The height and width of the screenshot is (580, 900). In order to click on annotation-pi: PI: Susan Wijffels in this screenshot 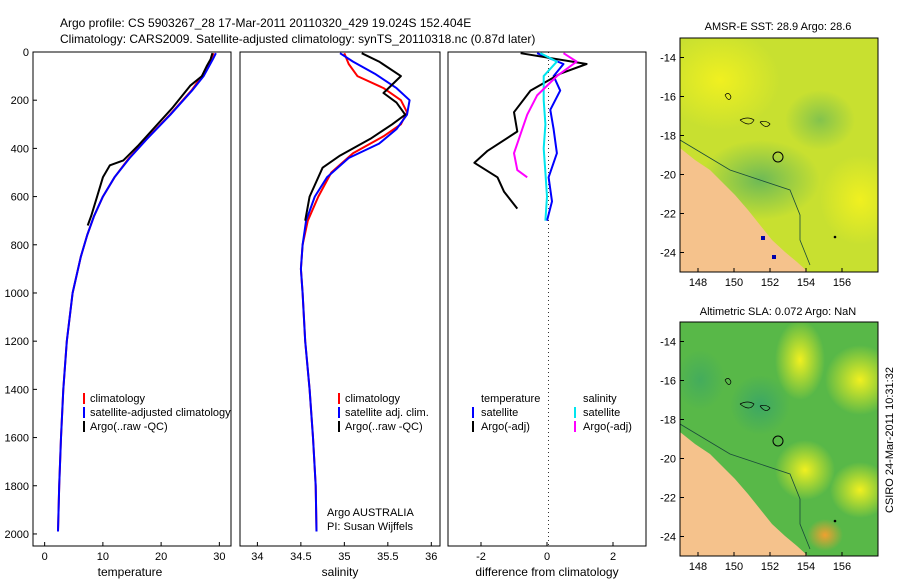, I will do `click(370, 527)`.